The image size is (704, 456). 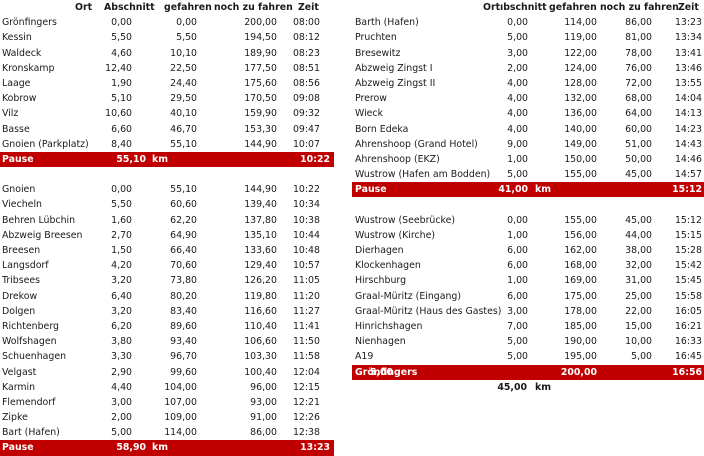 I want to click on cell-gefahren: 29,50, so click(x=183, y=99).